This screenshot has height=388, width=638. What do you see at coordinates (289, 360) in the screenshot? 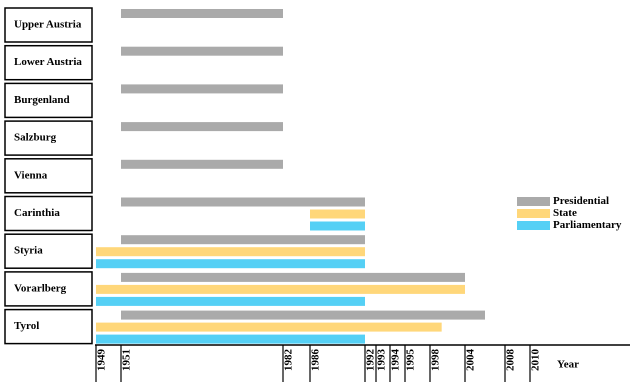
I see `x-tick-label: 1982` at bounding box center [289, 360].